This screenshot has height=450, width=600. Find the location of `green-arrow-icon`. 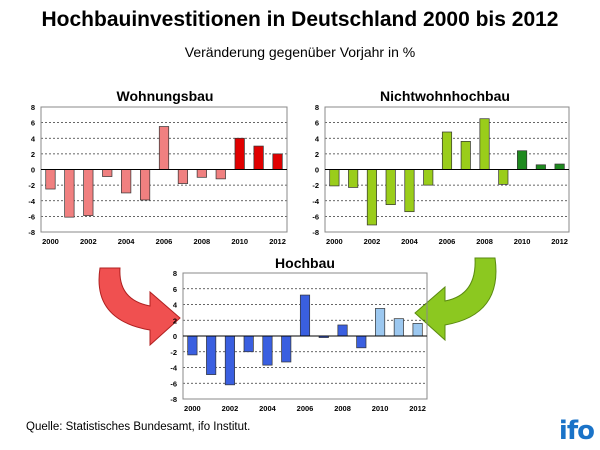

green-arrow-icon is located at coordinates (455, 299).